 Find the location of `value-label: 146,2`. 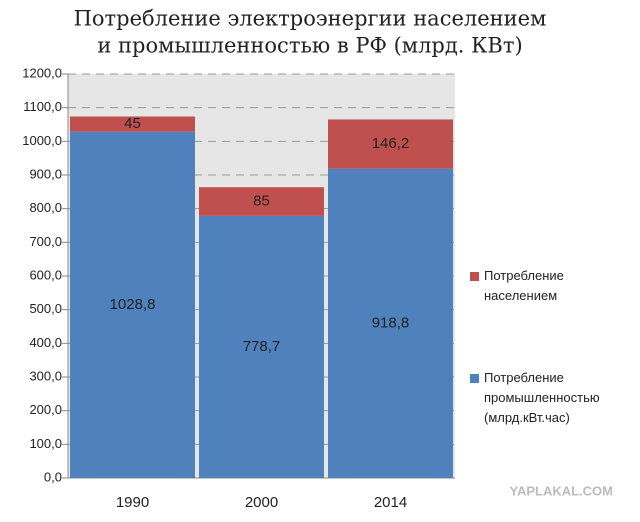

value-label: 146,2 is located at coordinates (391, 143).